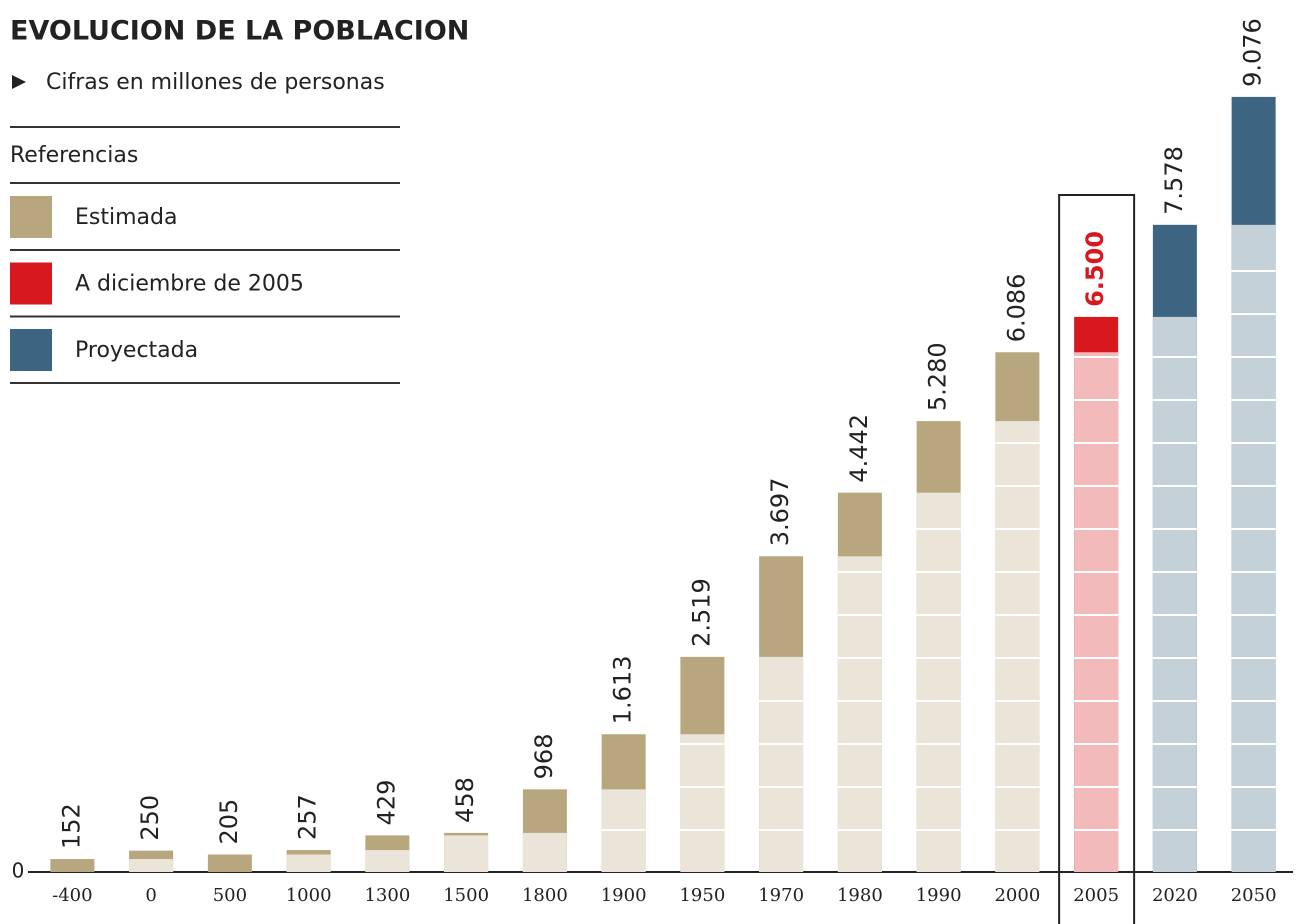 The image size is (1303, 924). What do you see at coordinates (780, 512) in the screenshot?
I see `value-label: 3.697` at bounding box center [780, 512].